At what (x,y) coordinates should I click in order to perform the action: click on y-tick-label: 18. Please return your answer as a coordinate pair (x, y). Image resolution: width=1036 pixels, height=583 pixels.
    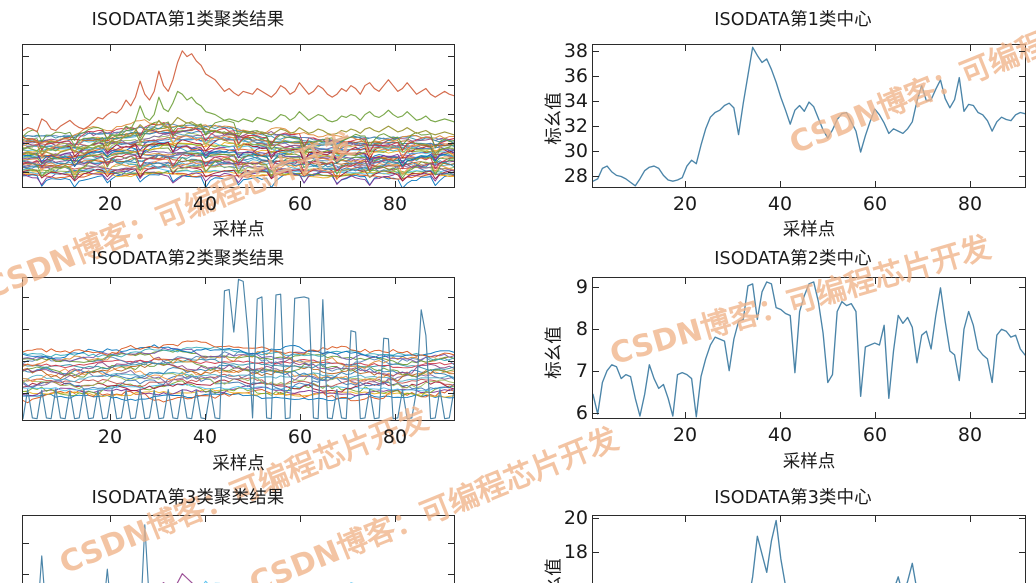
    Looking at the image, I should click on (575, 552).